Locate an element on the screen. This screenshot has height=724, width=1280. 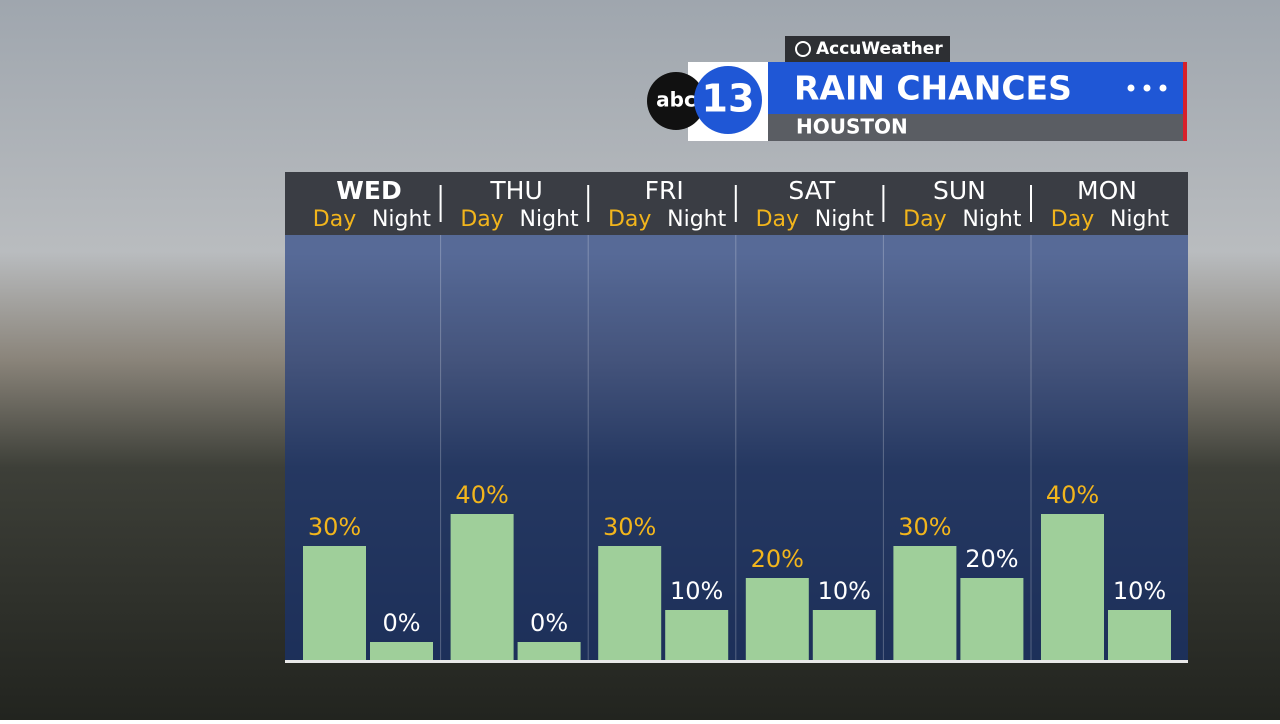
number-logo is located at coordinates (728, 100).